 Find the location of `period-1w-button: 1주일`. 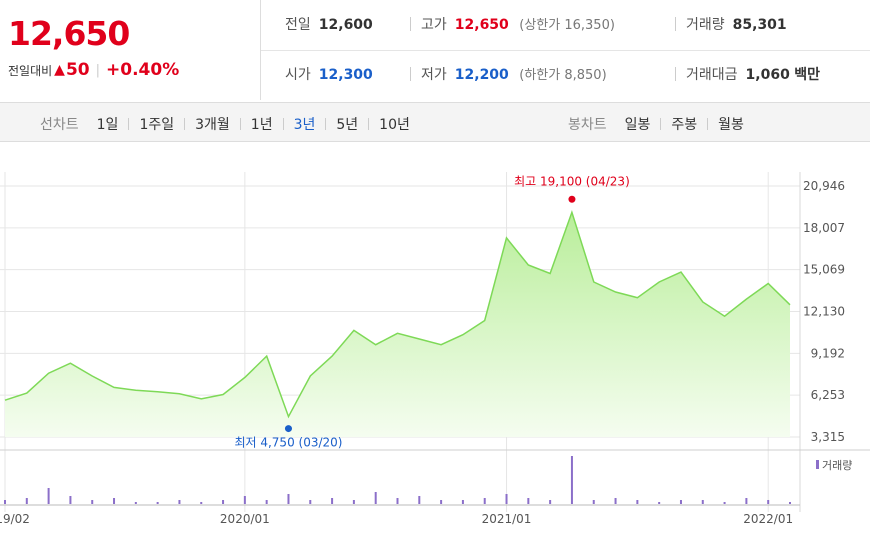

period-1w-button: 1주일 is located at coordinates (157, 125).